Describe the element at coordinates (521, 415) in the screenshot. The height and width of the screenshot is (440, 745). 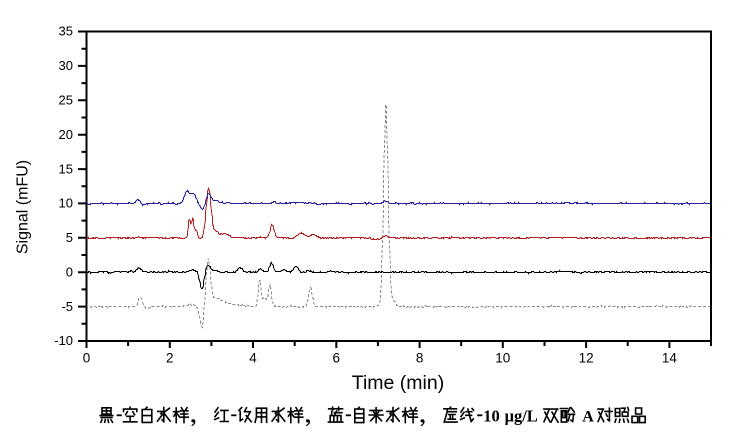
I see `svg-text: μg/L` at that location.